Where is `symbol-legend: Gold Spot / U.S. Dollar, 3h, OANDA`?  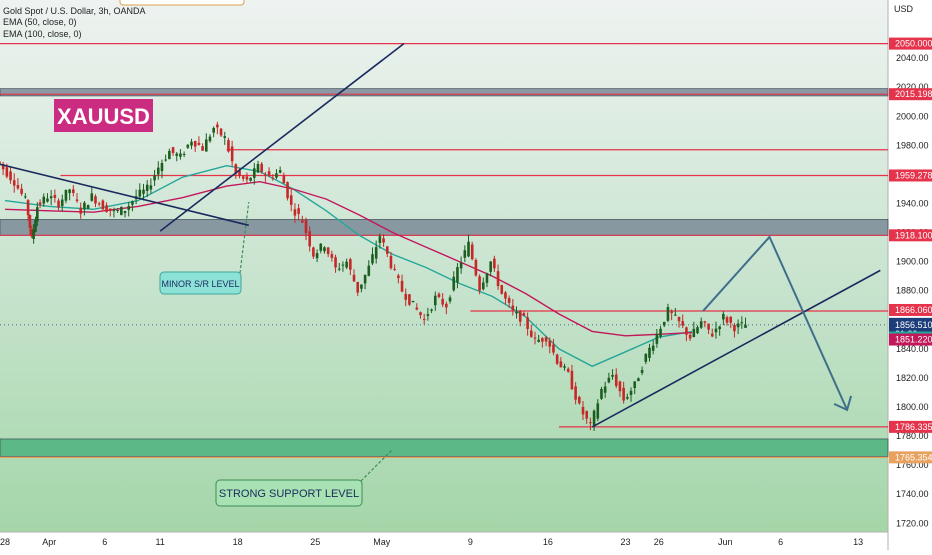
symbol-legend: Gold Spot / U.S. Dollar, 3h, OANDA is located at coordinates (74, 11).